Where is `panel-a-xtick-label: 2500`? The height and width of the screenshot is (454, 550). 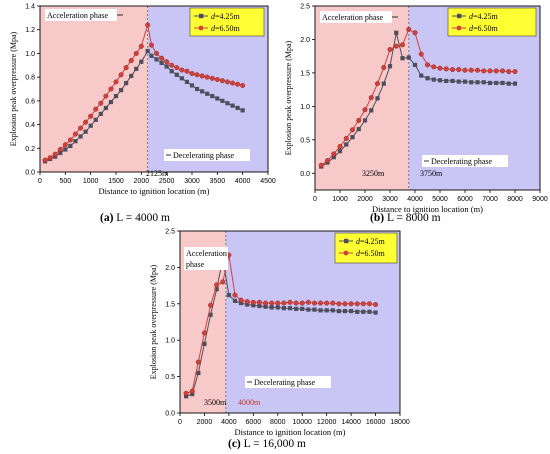
panel-a-xtick-label: 2500 is located at coordinates (167, 181).